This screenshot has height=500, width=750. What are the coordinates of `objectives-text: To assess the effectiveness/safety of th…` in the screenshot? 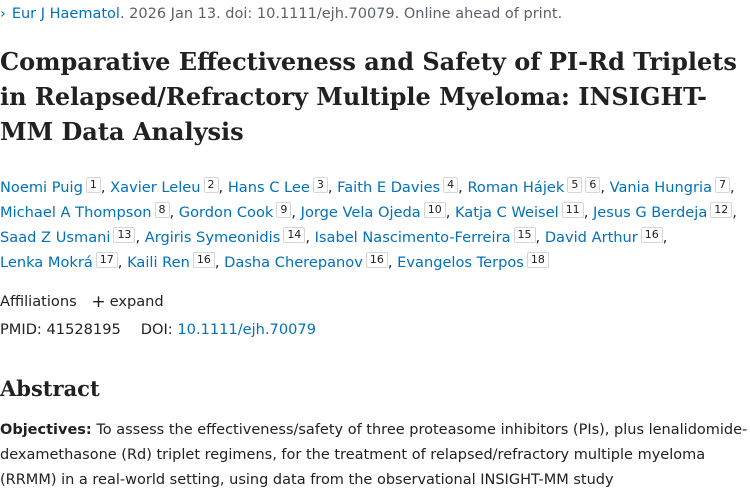 It's located at (374, 455).